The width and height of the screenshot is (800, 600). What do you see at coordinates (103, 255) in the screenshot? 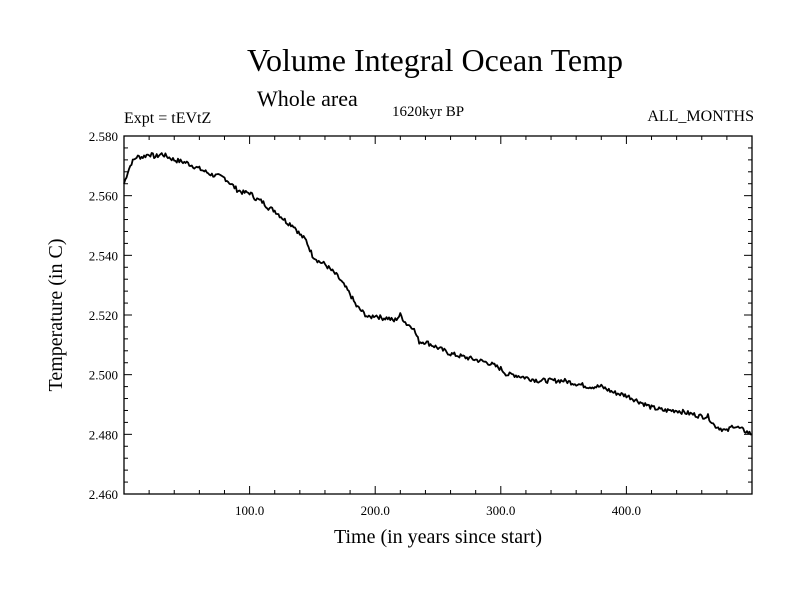
I see `y-tick-label: 2.540` at bounding box center [103, 255].